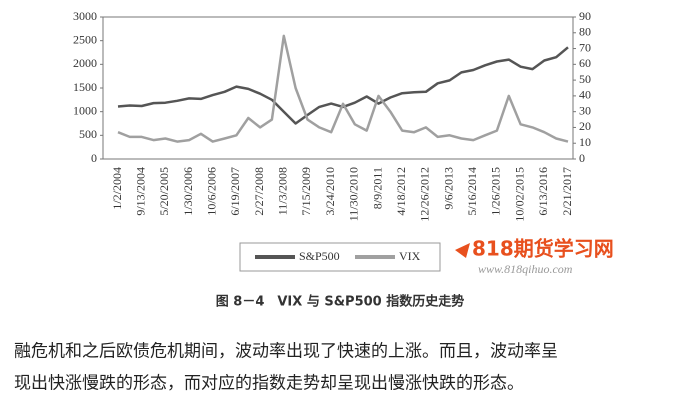  What do you see at coordinates (330, 191) in the screenshot?
I see `x-tick-label: 3/24/2010` at bounding box center [330, 191].